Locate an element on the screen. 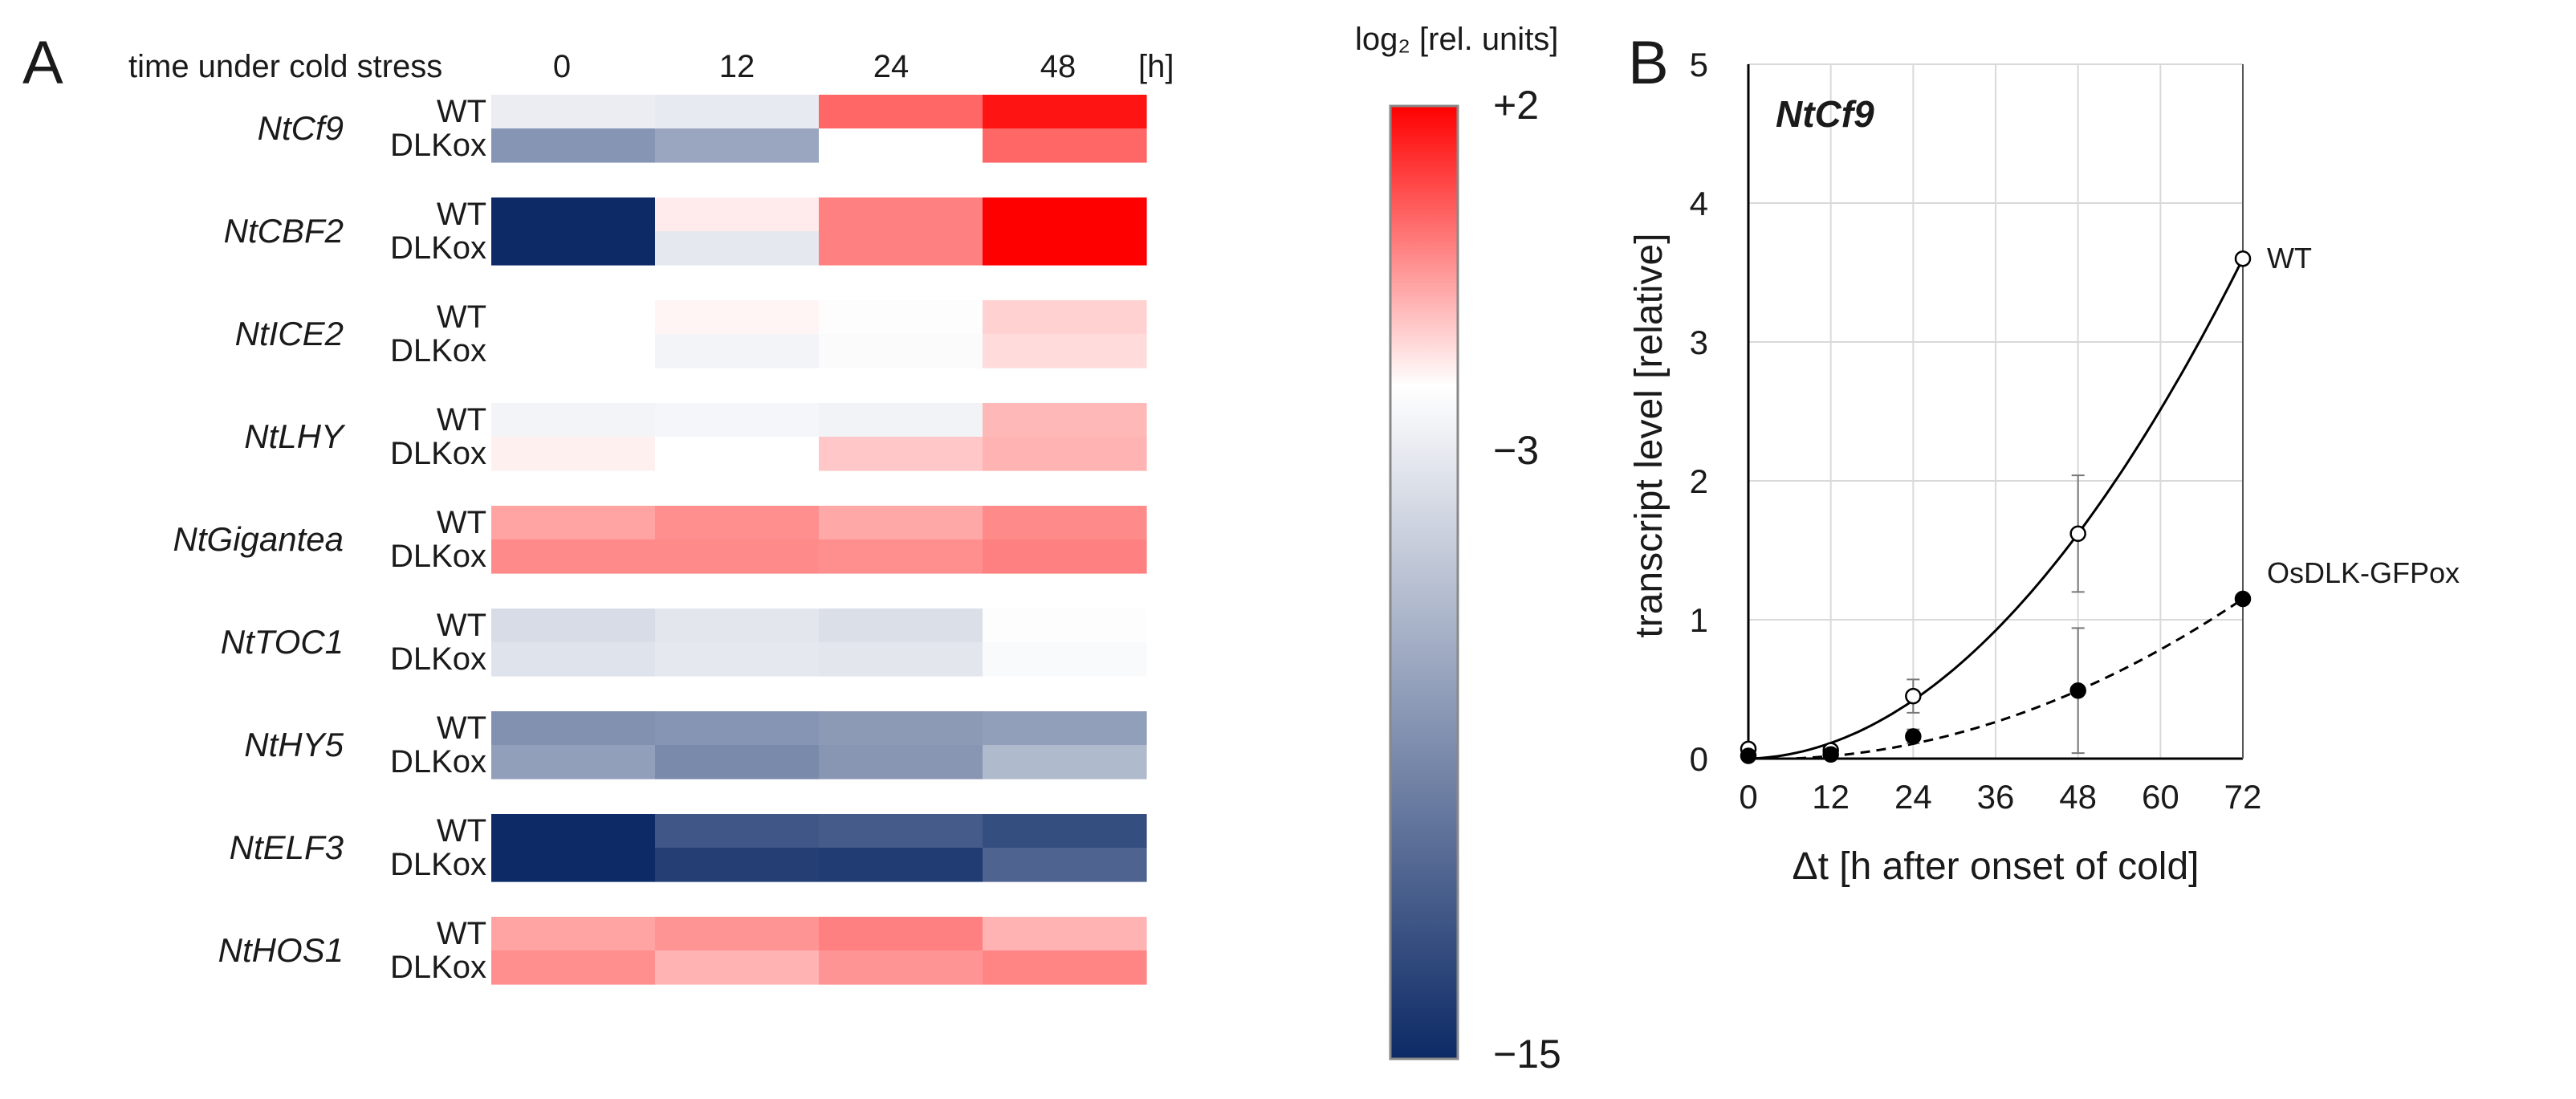 This screenshot has height=1099, width=2576. gene-label: NtHOS1 is located at coordinates (281, 950).